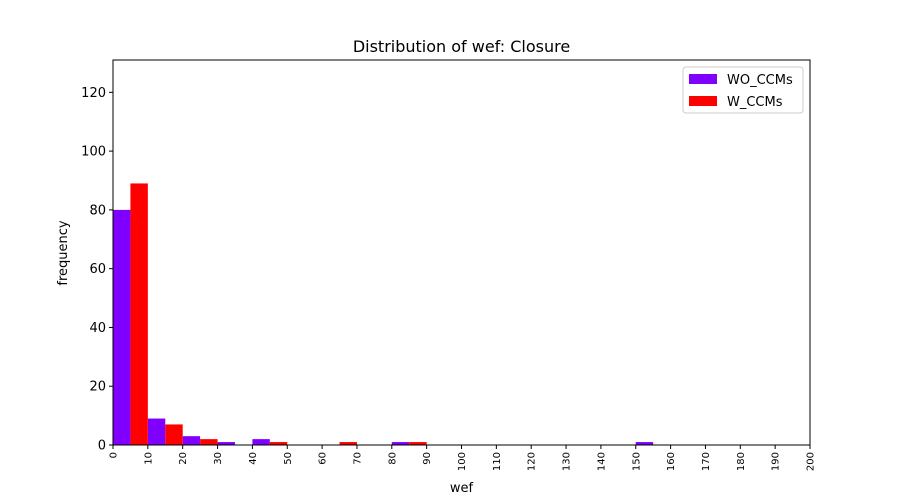  What do you see at coordinates (114, 455) in the screenshot?
I see `x-tick-label: 0` at bounding box center [114, 455].